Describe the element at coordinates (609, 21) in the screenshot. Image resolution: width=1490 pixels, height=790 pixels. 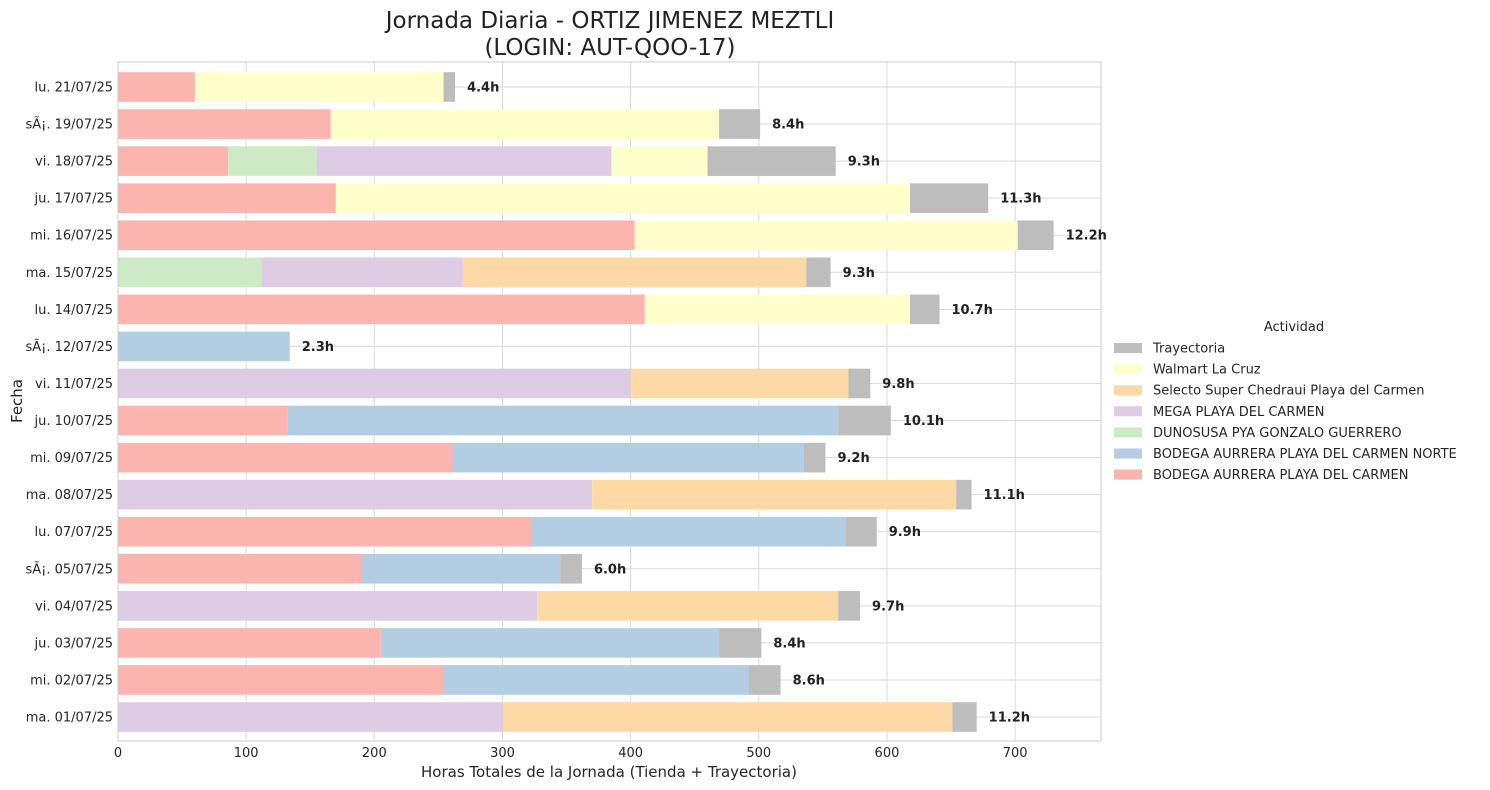
I see `chart-title-line-1: Jornada Diaria - ORTIZ JIMENEZ MEZTLI` at that location.